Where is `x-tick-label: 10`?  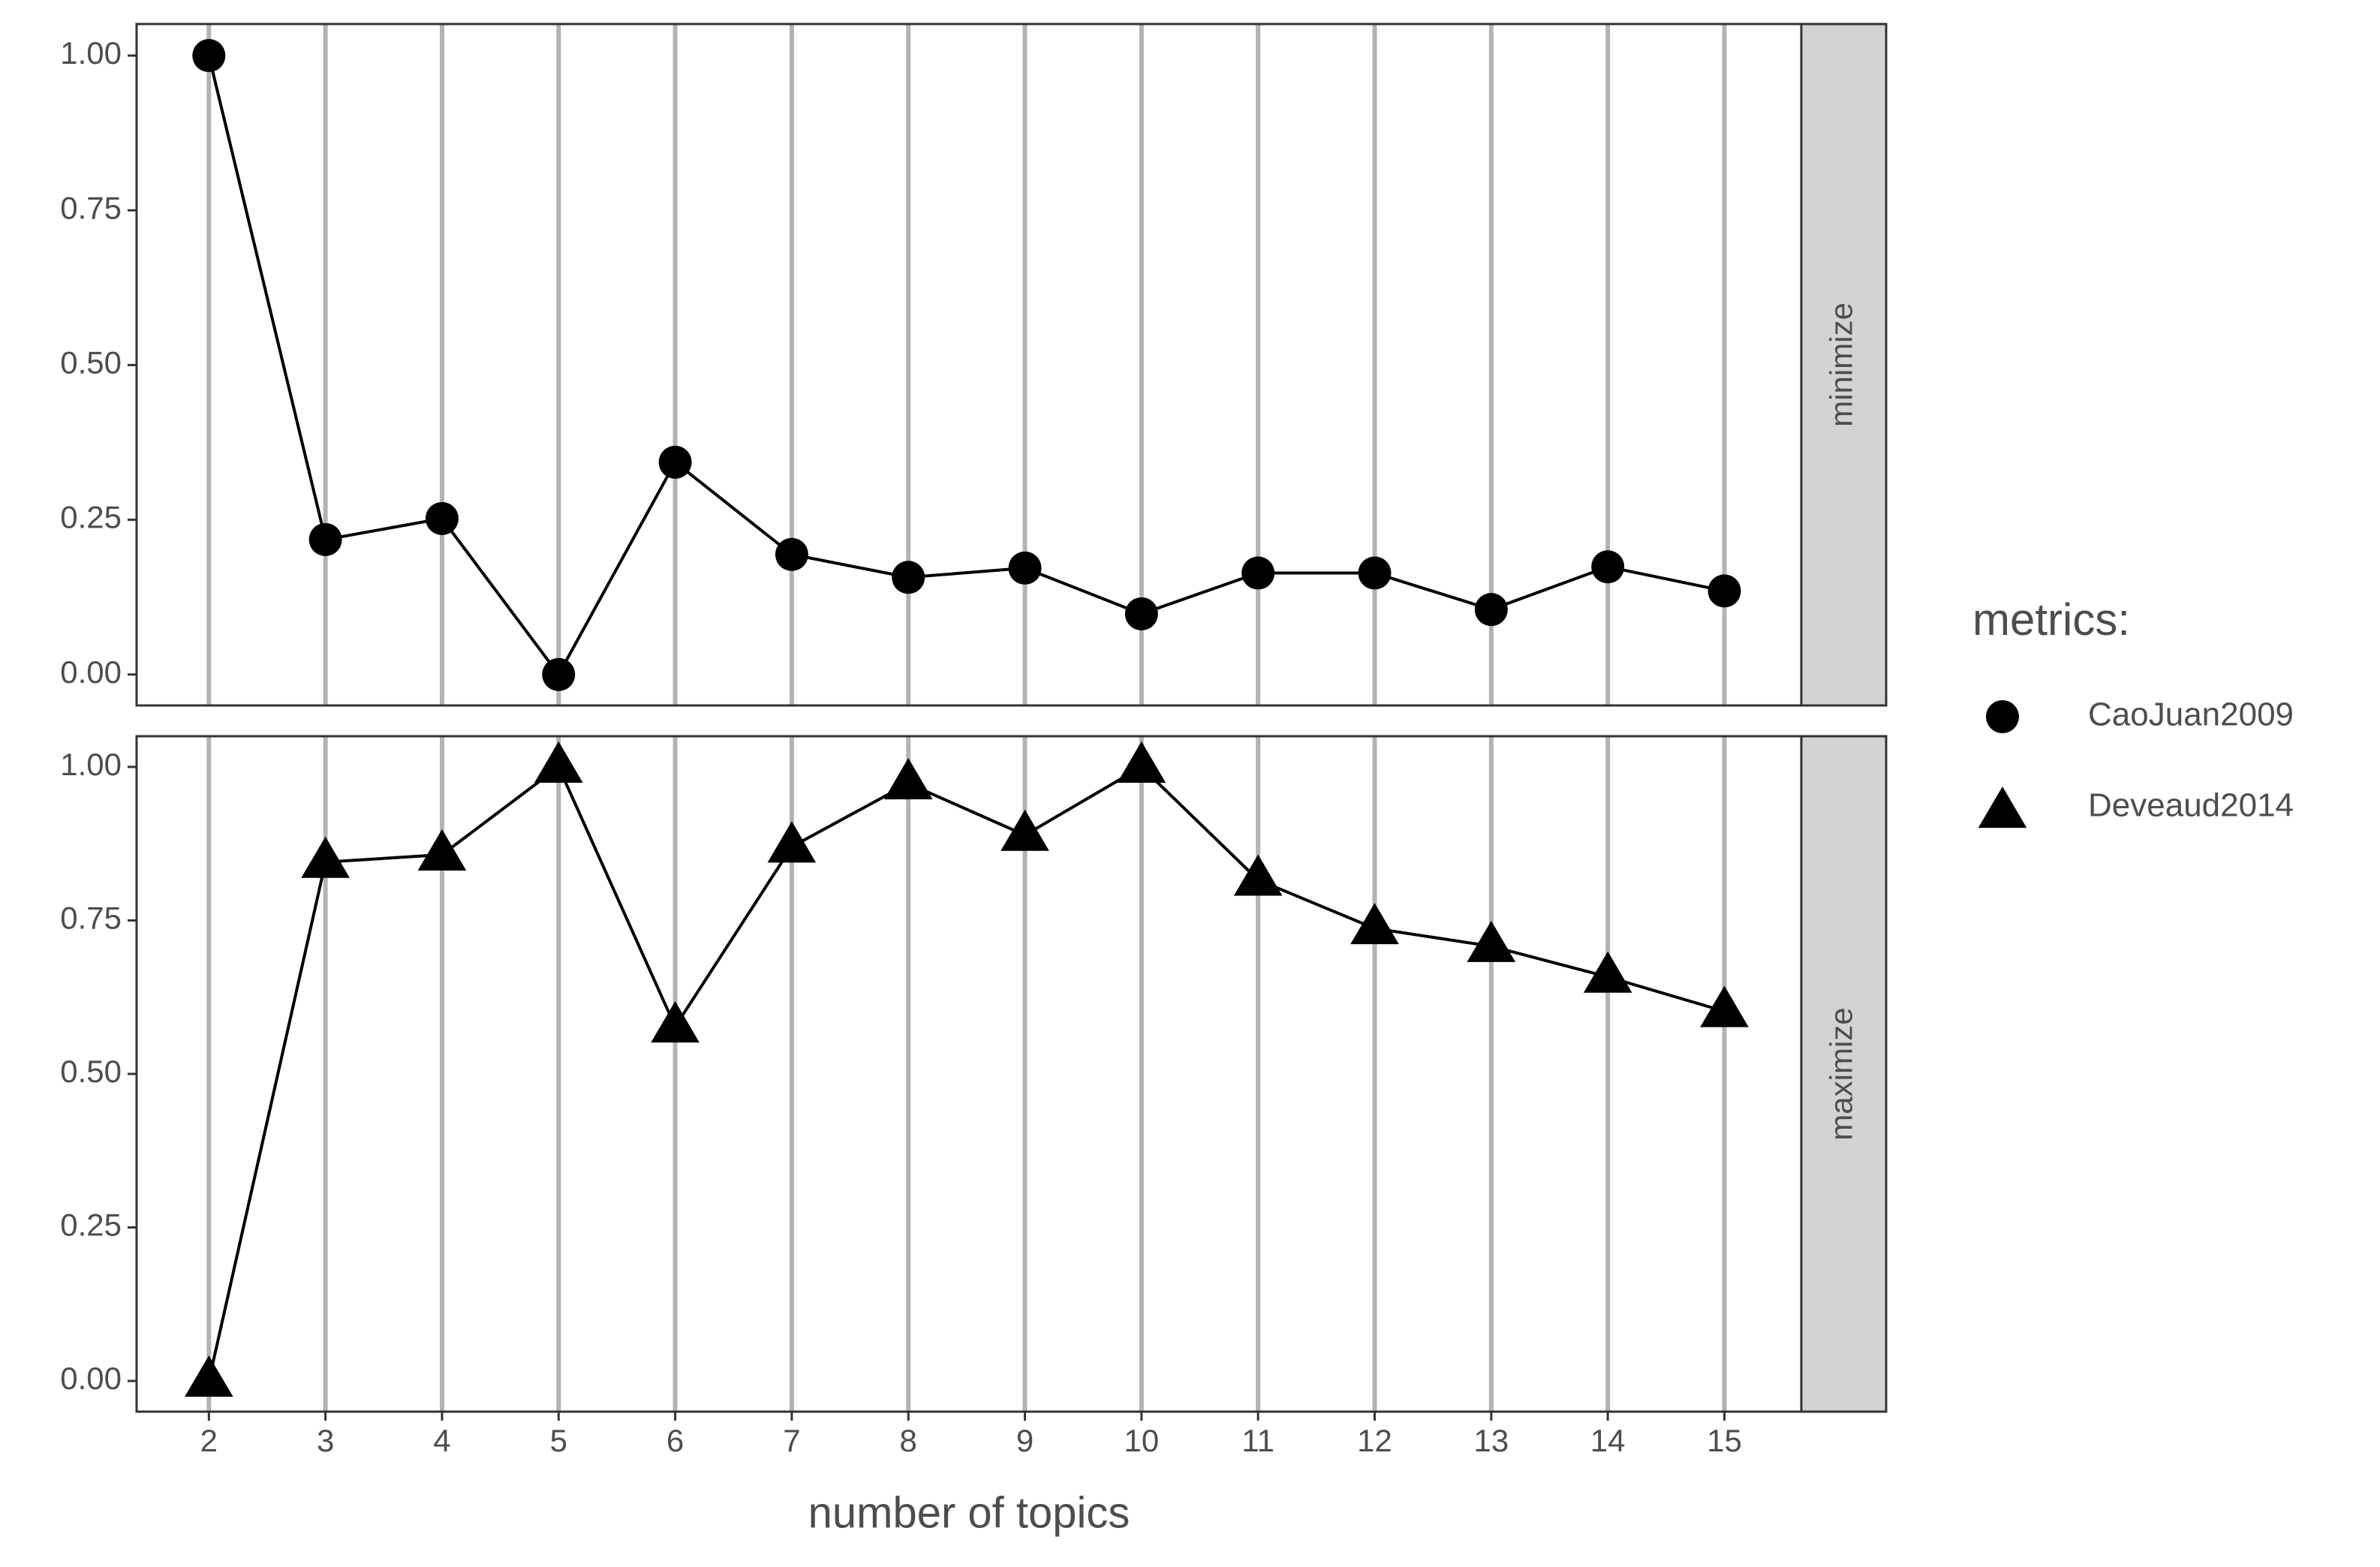 x-tick-label: 10 is located at coordinates (1142, 1440).